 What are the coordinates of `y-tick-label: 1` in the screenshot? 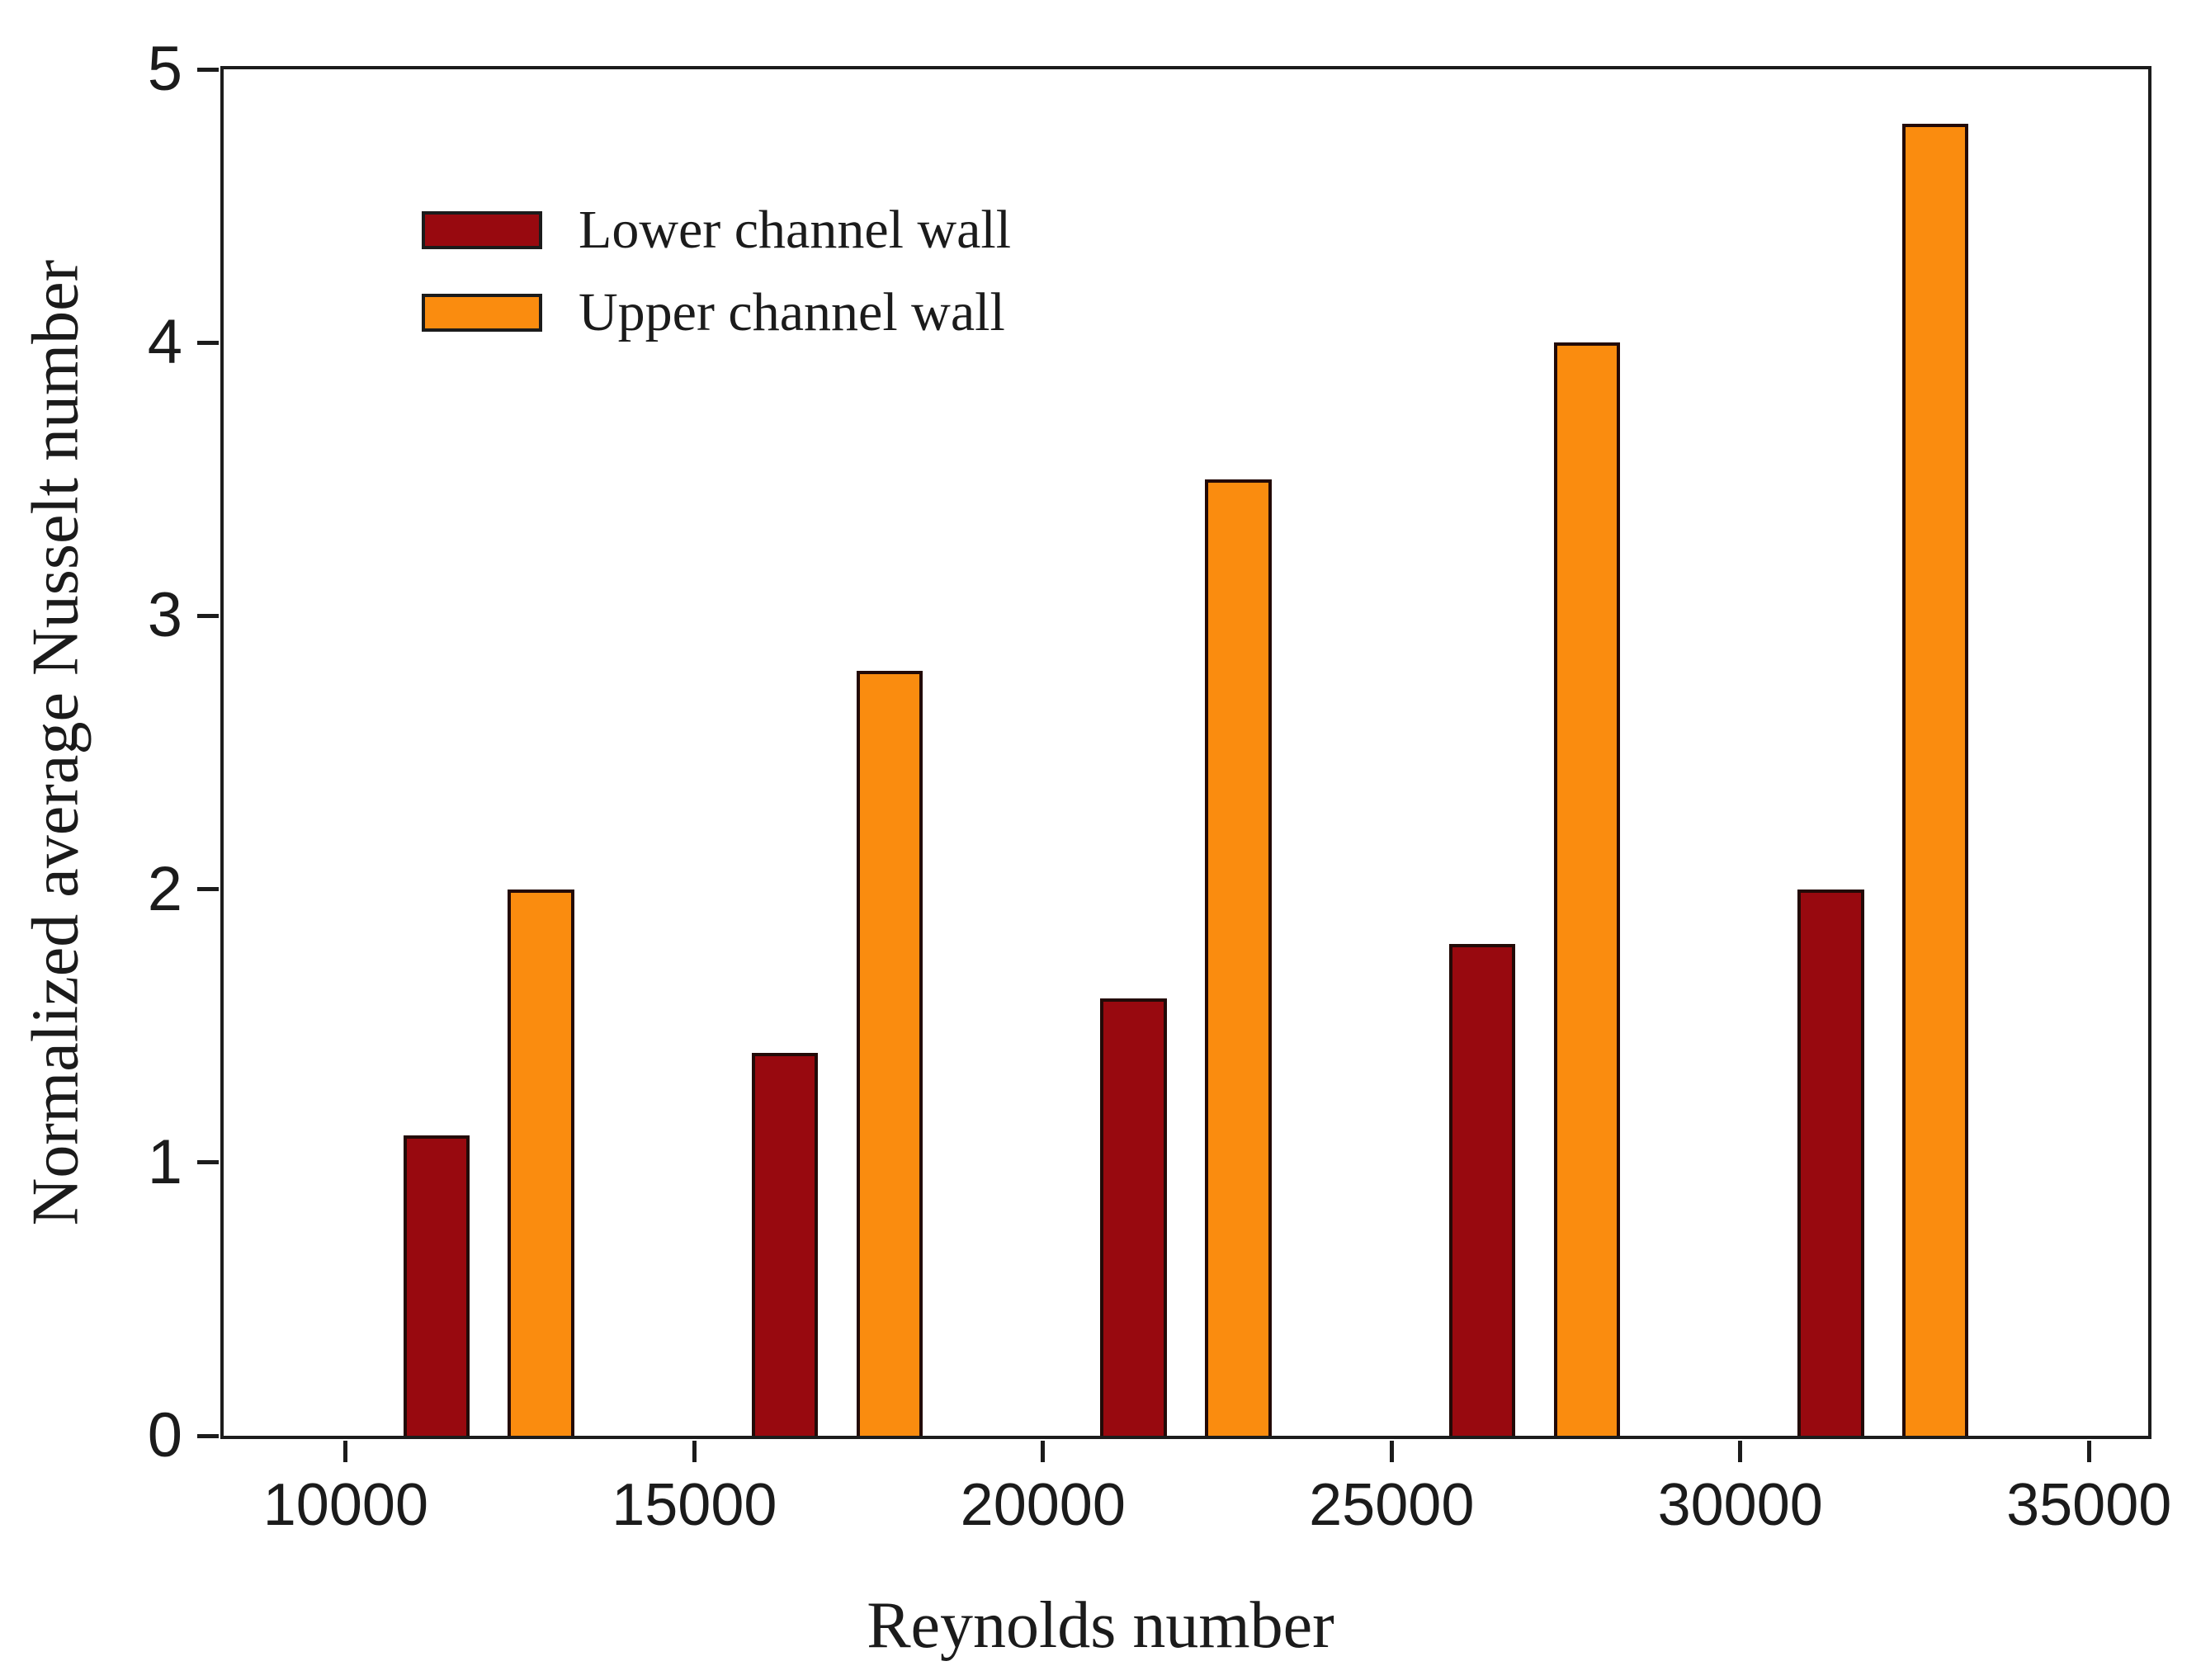 It's located at (164, 1161).